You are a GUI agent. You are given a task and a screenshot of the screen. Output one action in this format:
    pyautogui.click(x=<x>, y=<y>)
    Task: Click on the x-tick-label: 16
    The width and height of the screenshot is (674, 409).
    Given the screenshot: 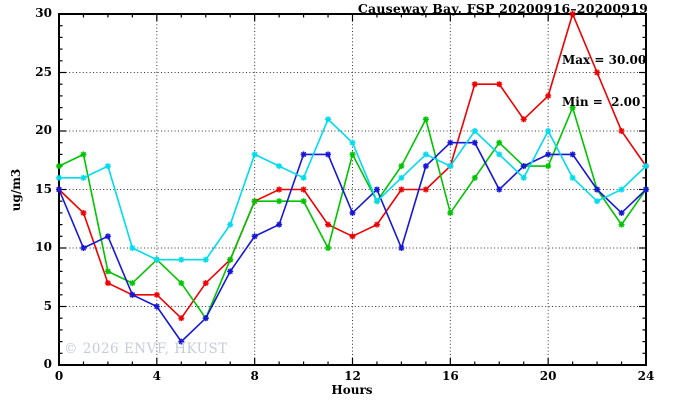 What is the action you would take?
    pyautogui.click(x=450, y=376)
    